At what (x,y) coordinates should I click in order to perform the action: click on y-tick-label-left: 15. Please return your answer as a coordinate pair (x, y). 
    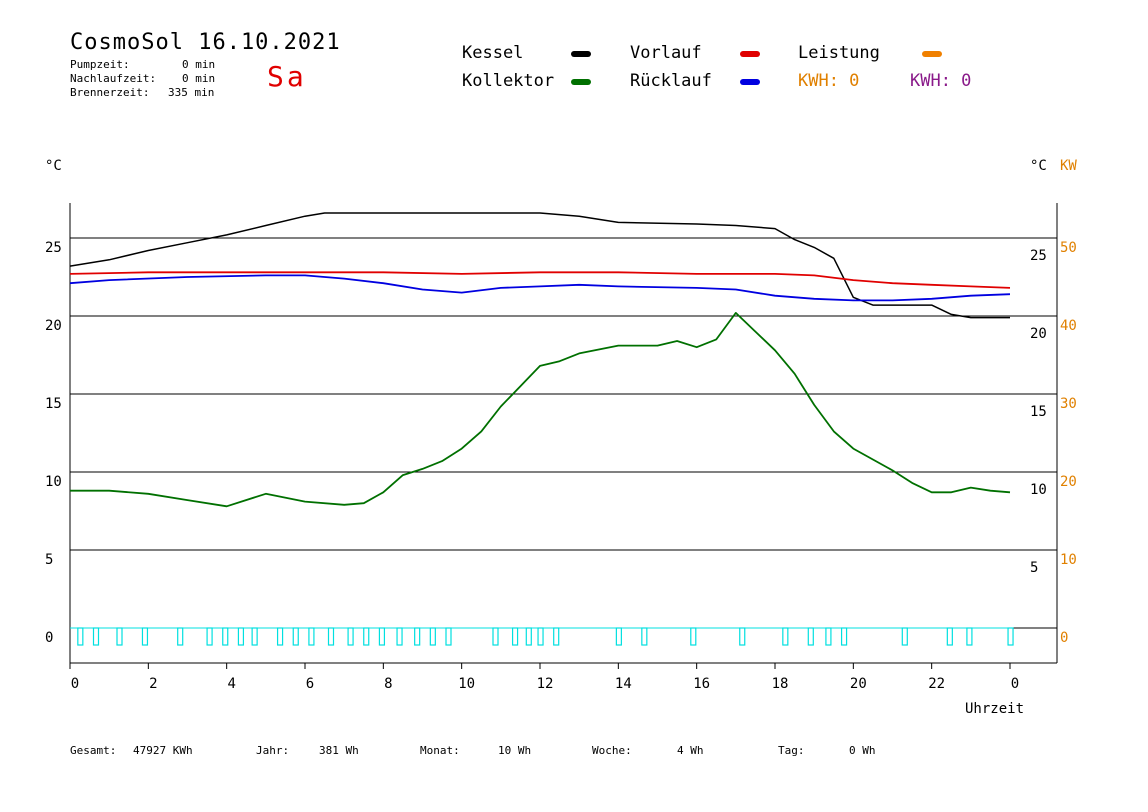
    Looking at the image, I should click on (53, 404).